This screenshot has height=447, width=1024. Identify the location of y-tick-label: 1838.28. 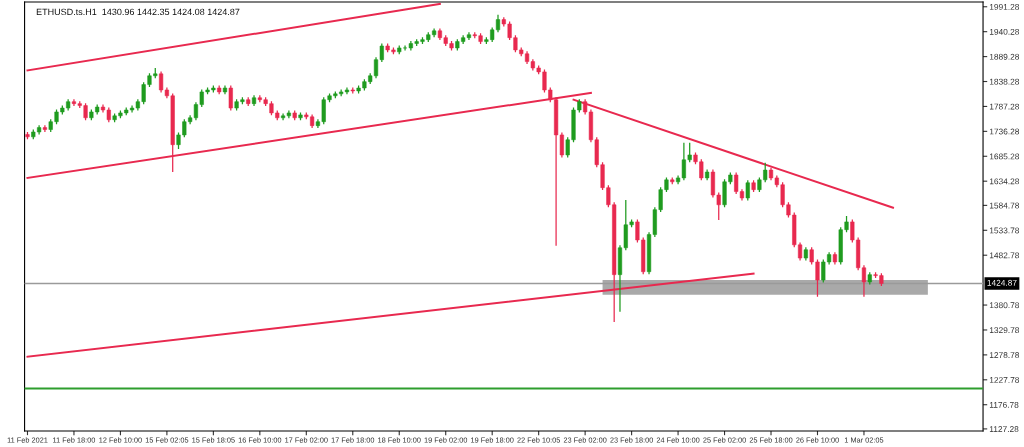
(1004, 81).